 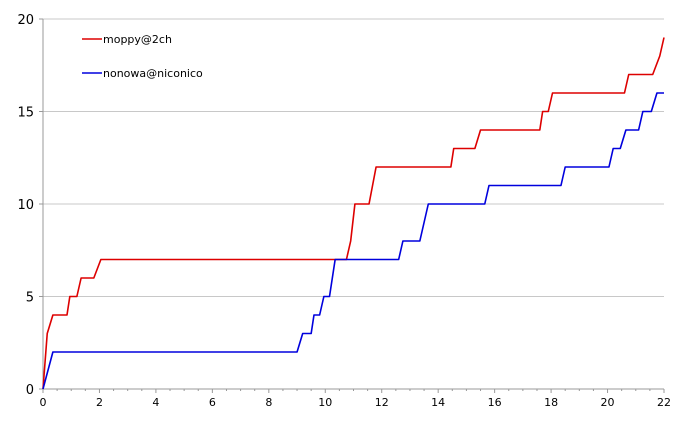 What do you see at coordinates (30, 298) in the screenshot?
I see `y-tick-label-1: 5` at bounding box center [30, 298].